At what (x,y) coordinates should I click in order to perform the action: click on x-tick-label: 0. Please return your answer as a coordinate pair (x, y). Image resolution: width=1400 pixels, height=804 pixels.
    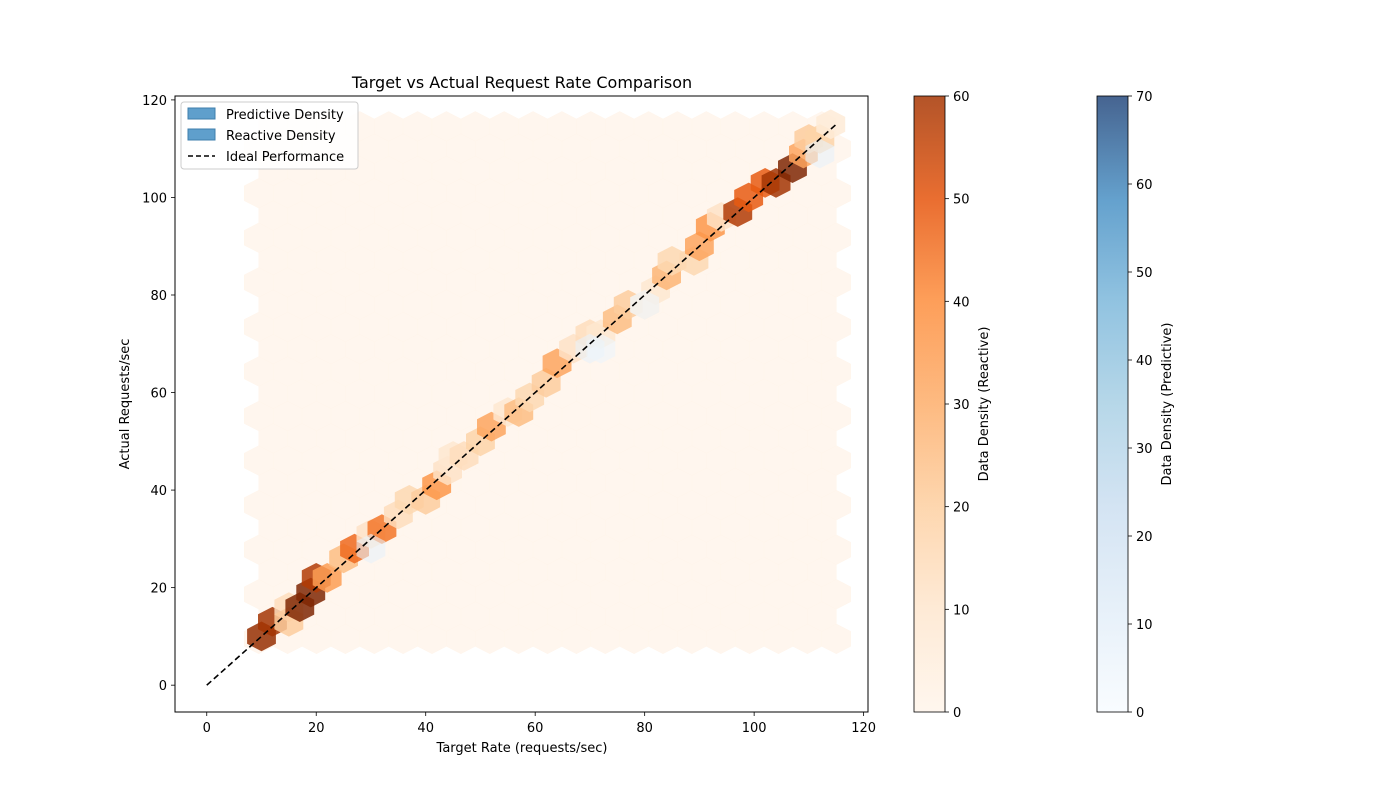
    Looking at the image, I should click on (207, 728).